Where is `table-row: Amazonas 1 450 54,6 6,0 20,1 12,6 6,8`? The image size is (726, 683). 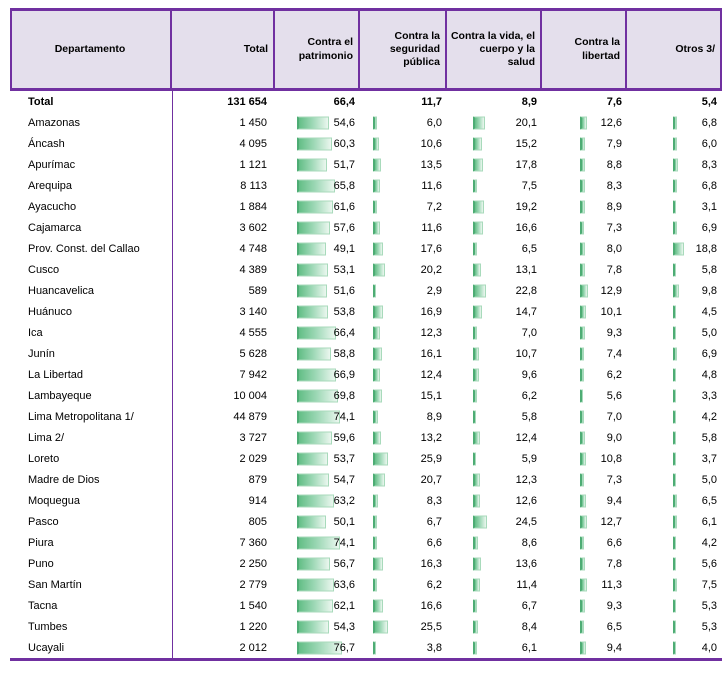
table-row: Amazonas 1 450 54,6 6,0 20,1 12,6 6,8 is located at coordinates (366, 122).